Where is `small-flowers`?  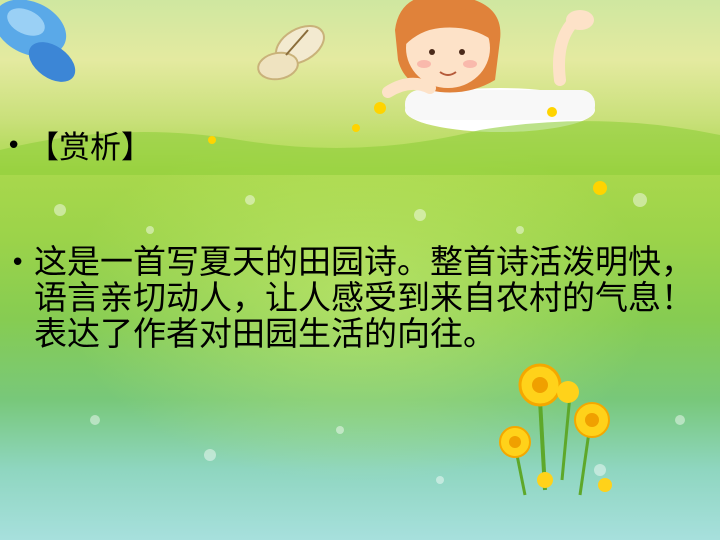 small-flowers is located at coordinates (407, 148).